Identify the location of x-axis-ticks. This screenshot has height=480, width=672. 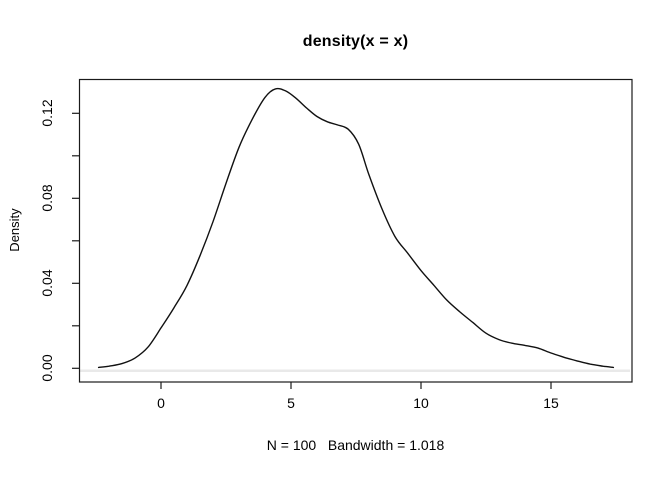
(356, 385).